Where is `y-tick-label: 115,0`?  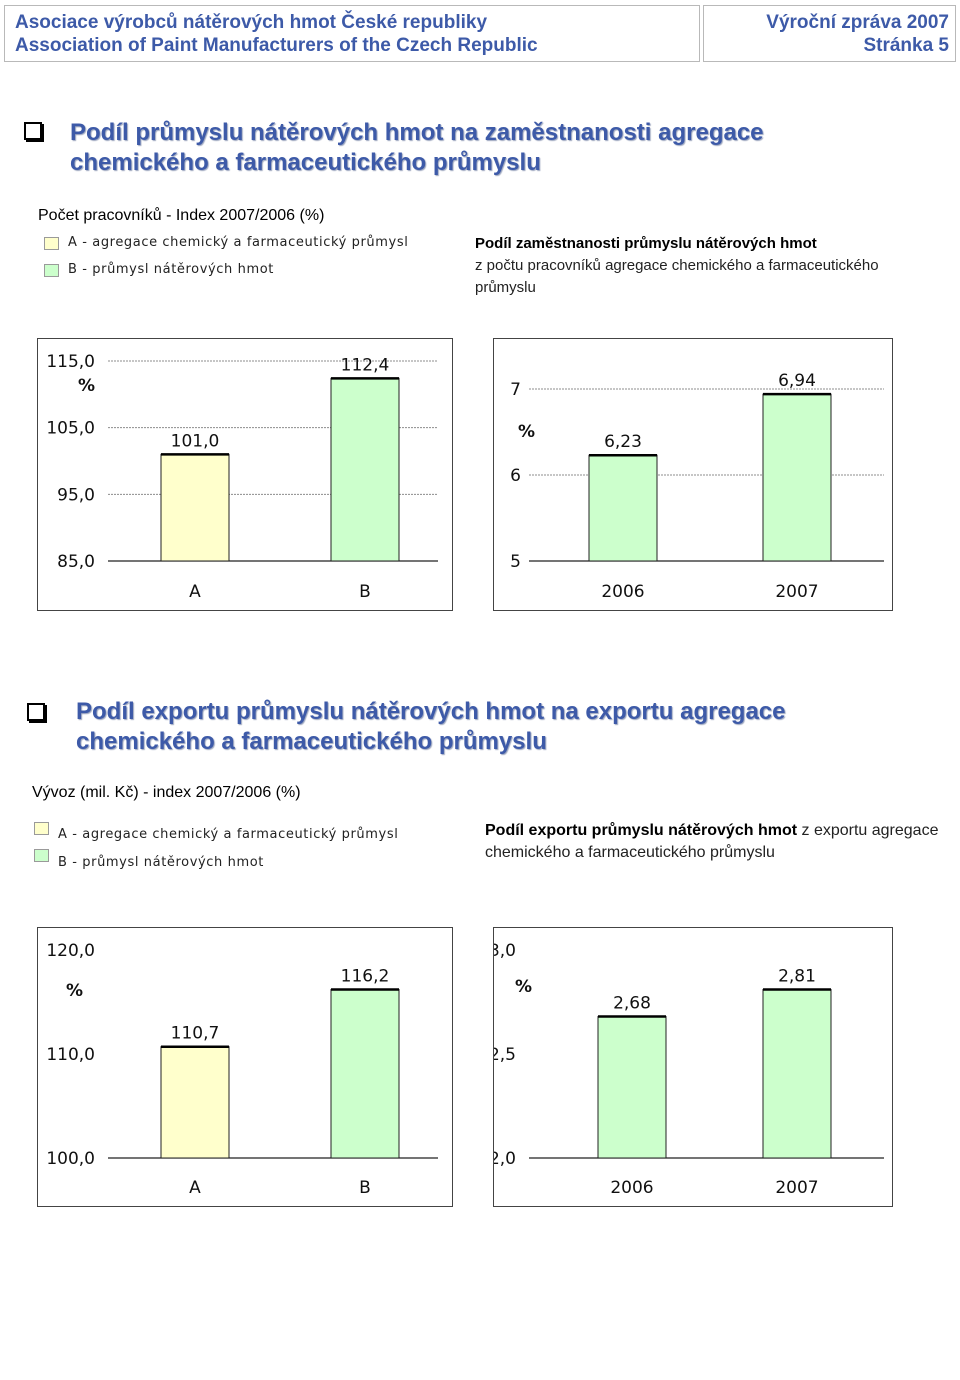
y-tick-label: 115,0 is located at coordinates (70, 362).